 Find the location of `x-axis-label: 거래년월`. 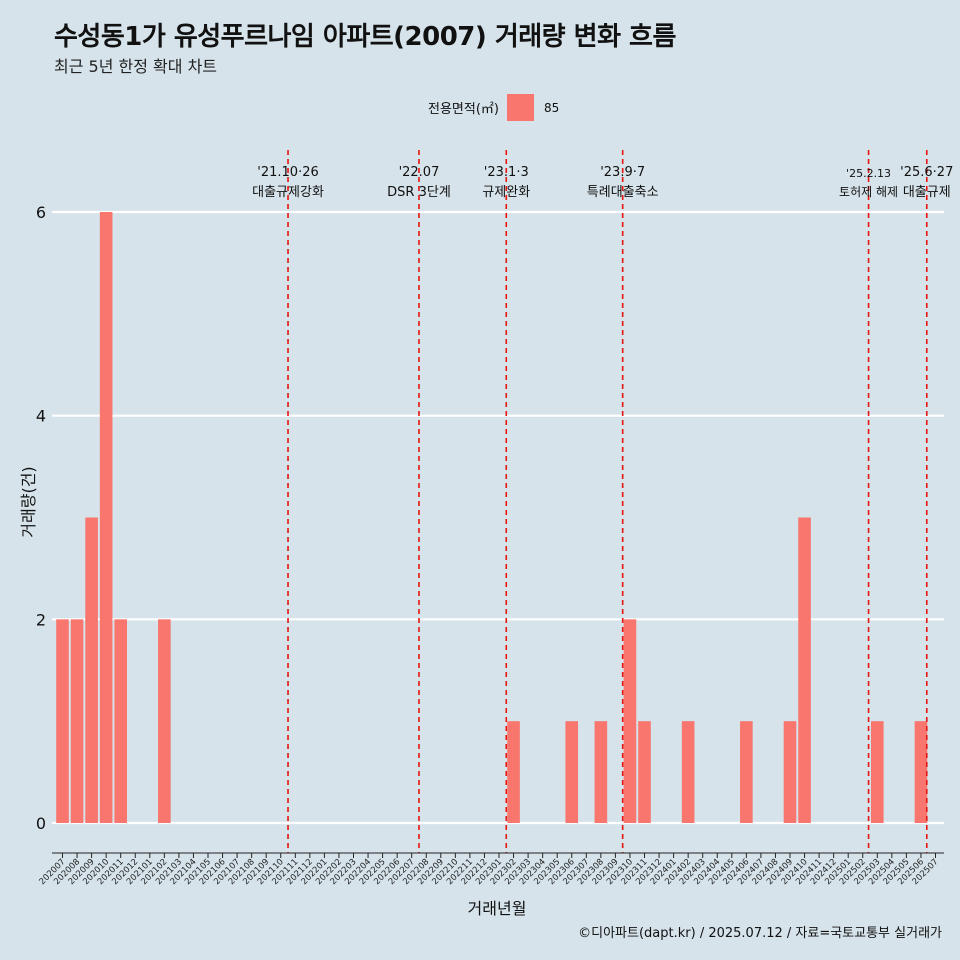

x-axis-label: 거래년월 is located at coordinates (497, 908).